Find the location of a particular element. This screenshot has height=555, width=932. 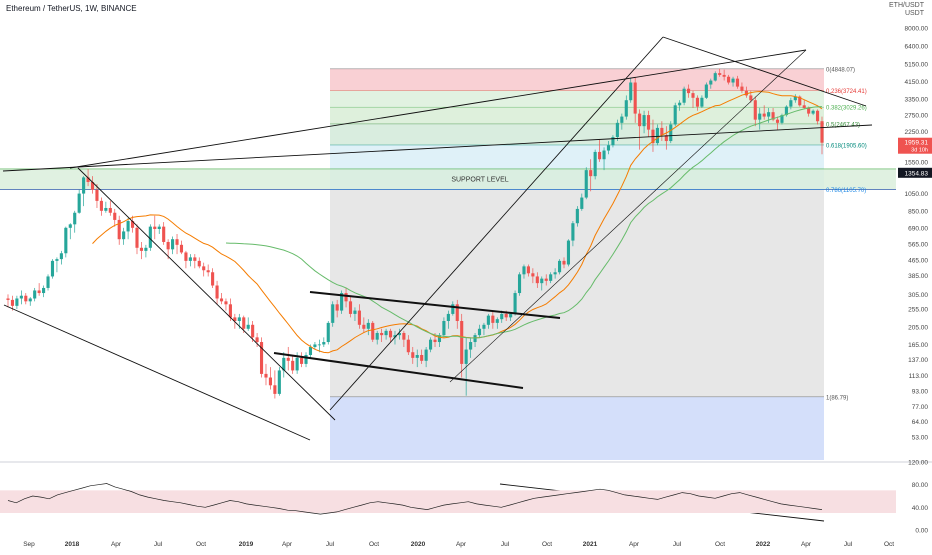

y-tick-label: 3350.00 is located at coordinates (917, 99).